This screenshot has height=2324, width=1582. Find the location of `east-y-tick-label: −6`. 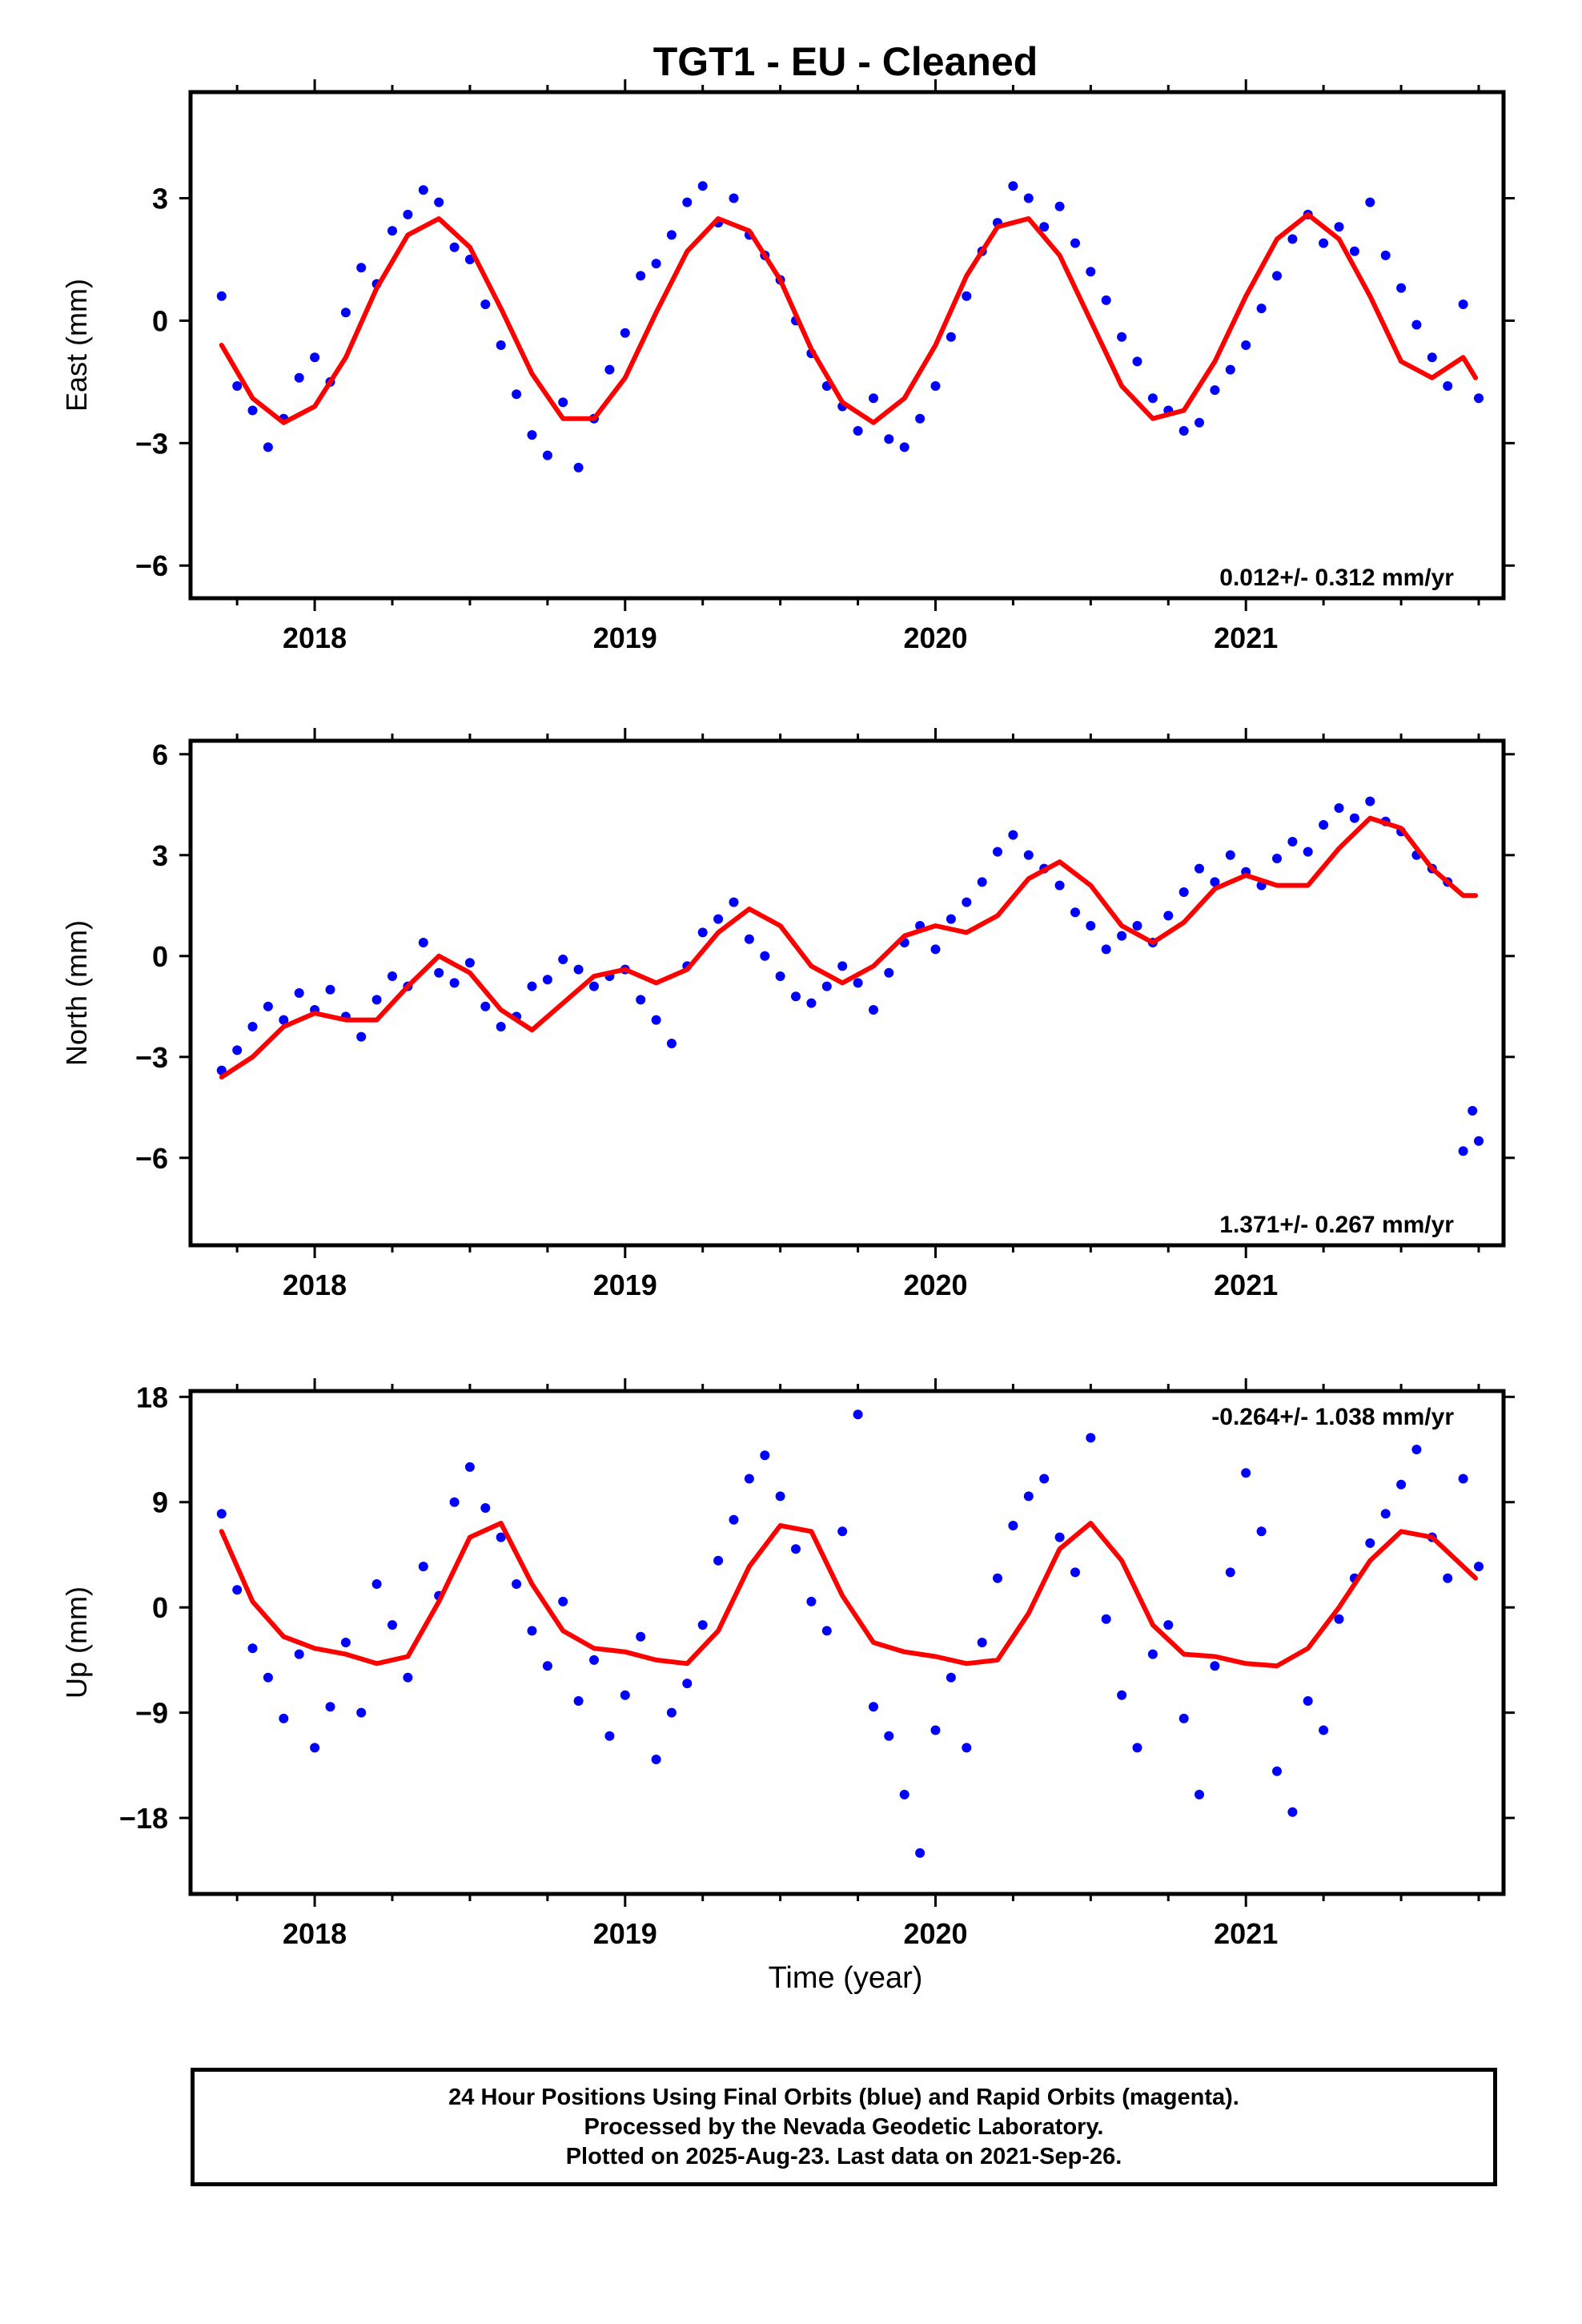

east-y-tick-label: −6 is located at coordinates (151, 565).